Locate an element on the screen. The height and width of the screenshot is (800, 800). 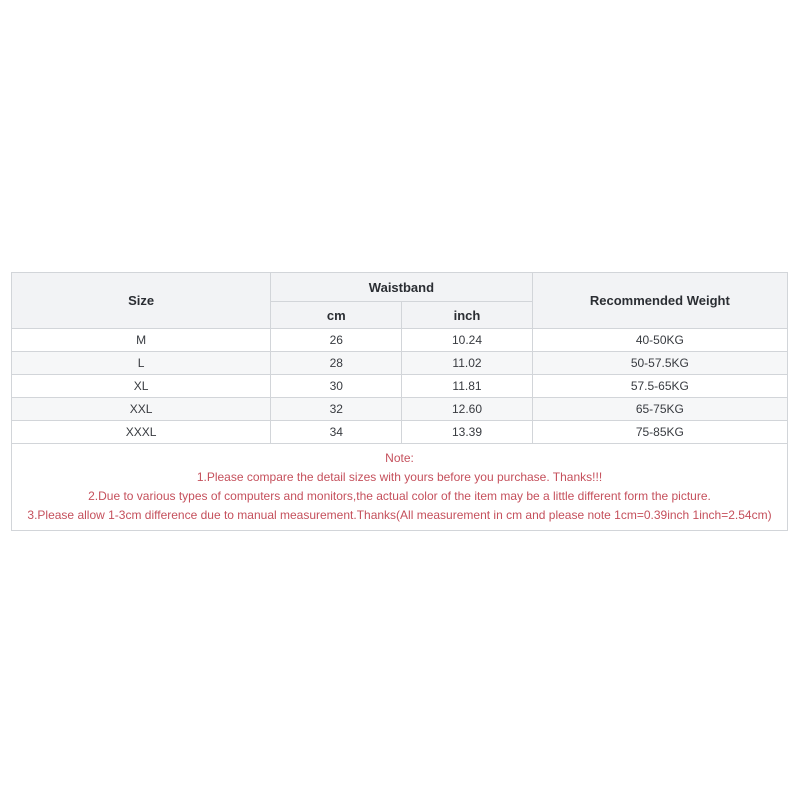
column-header-inch: inch is located at coordinates (467, 315).